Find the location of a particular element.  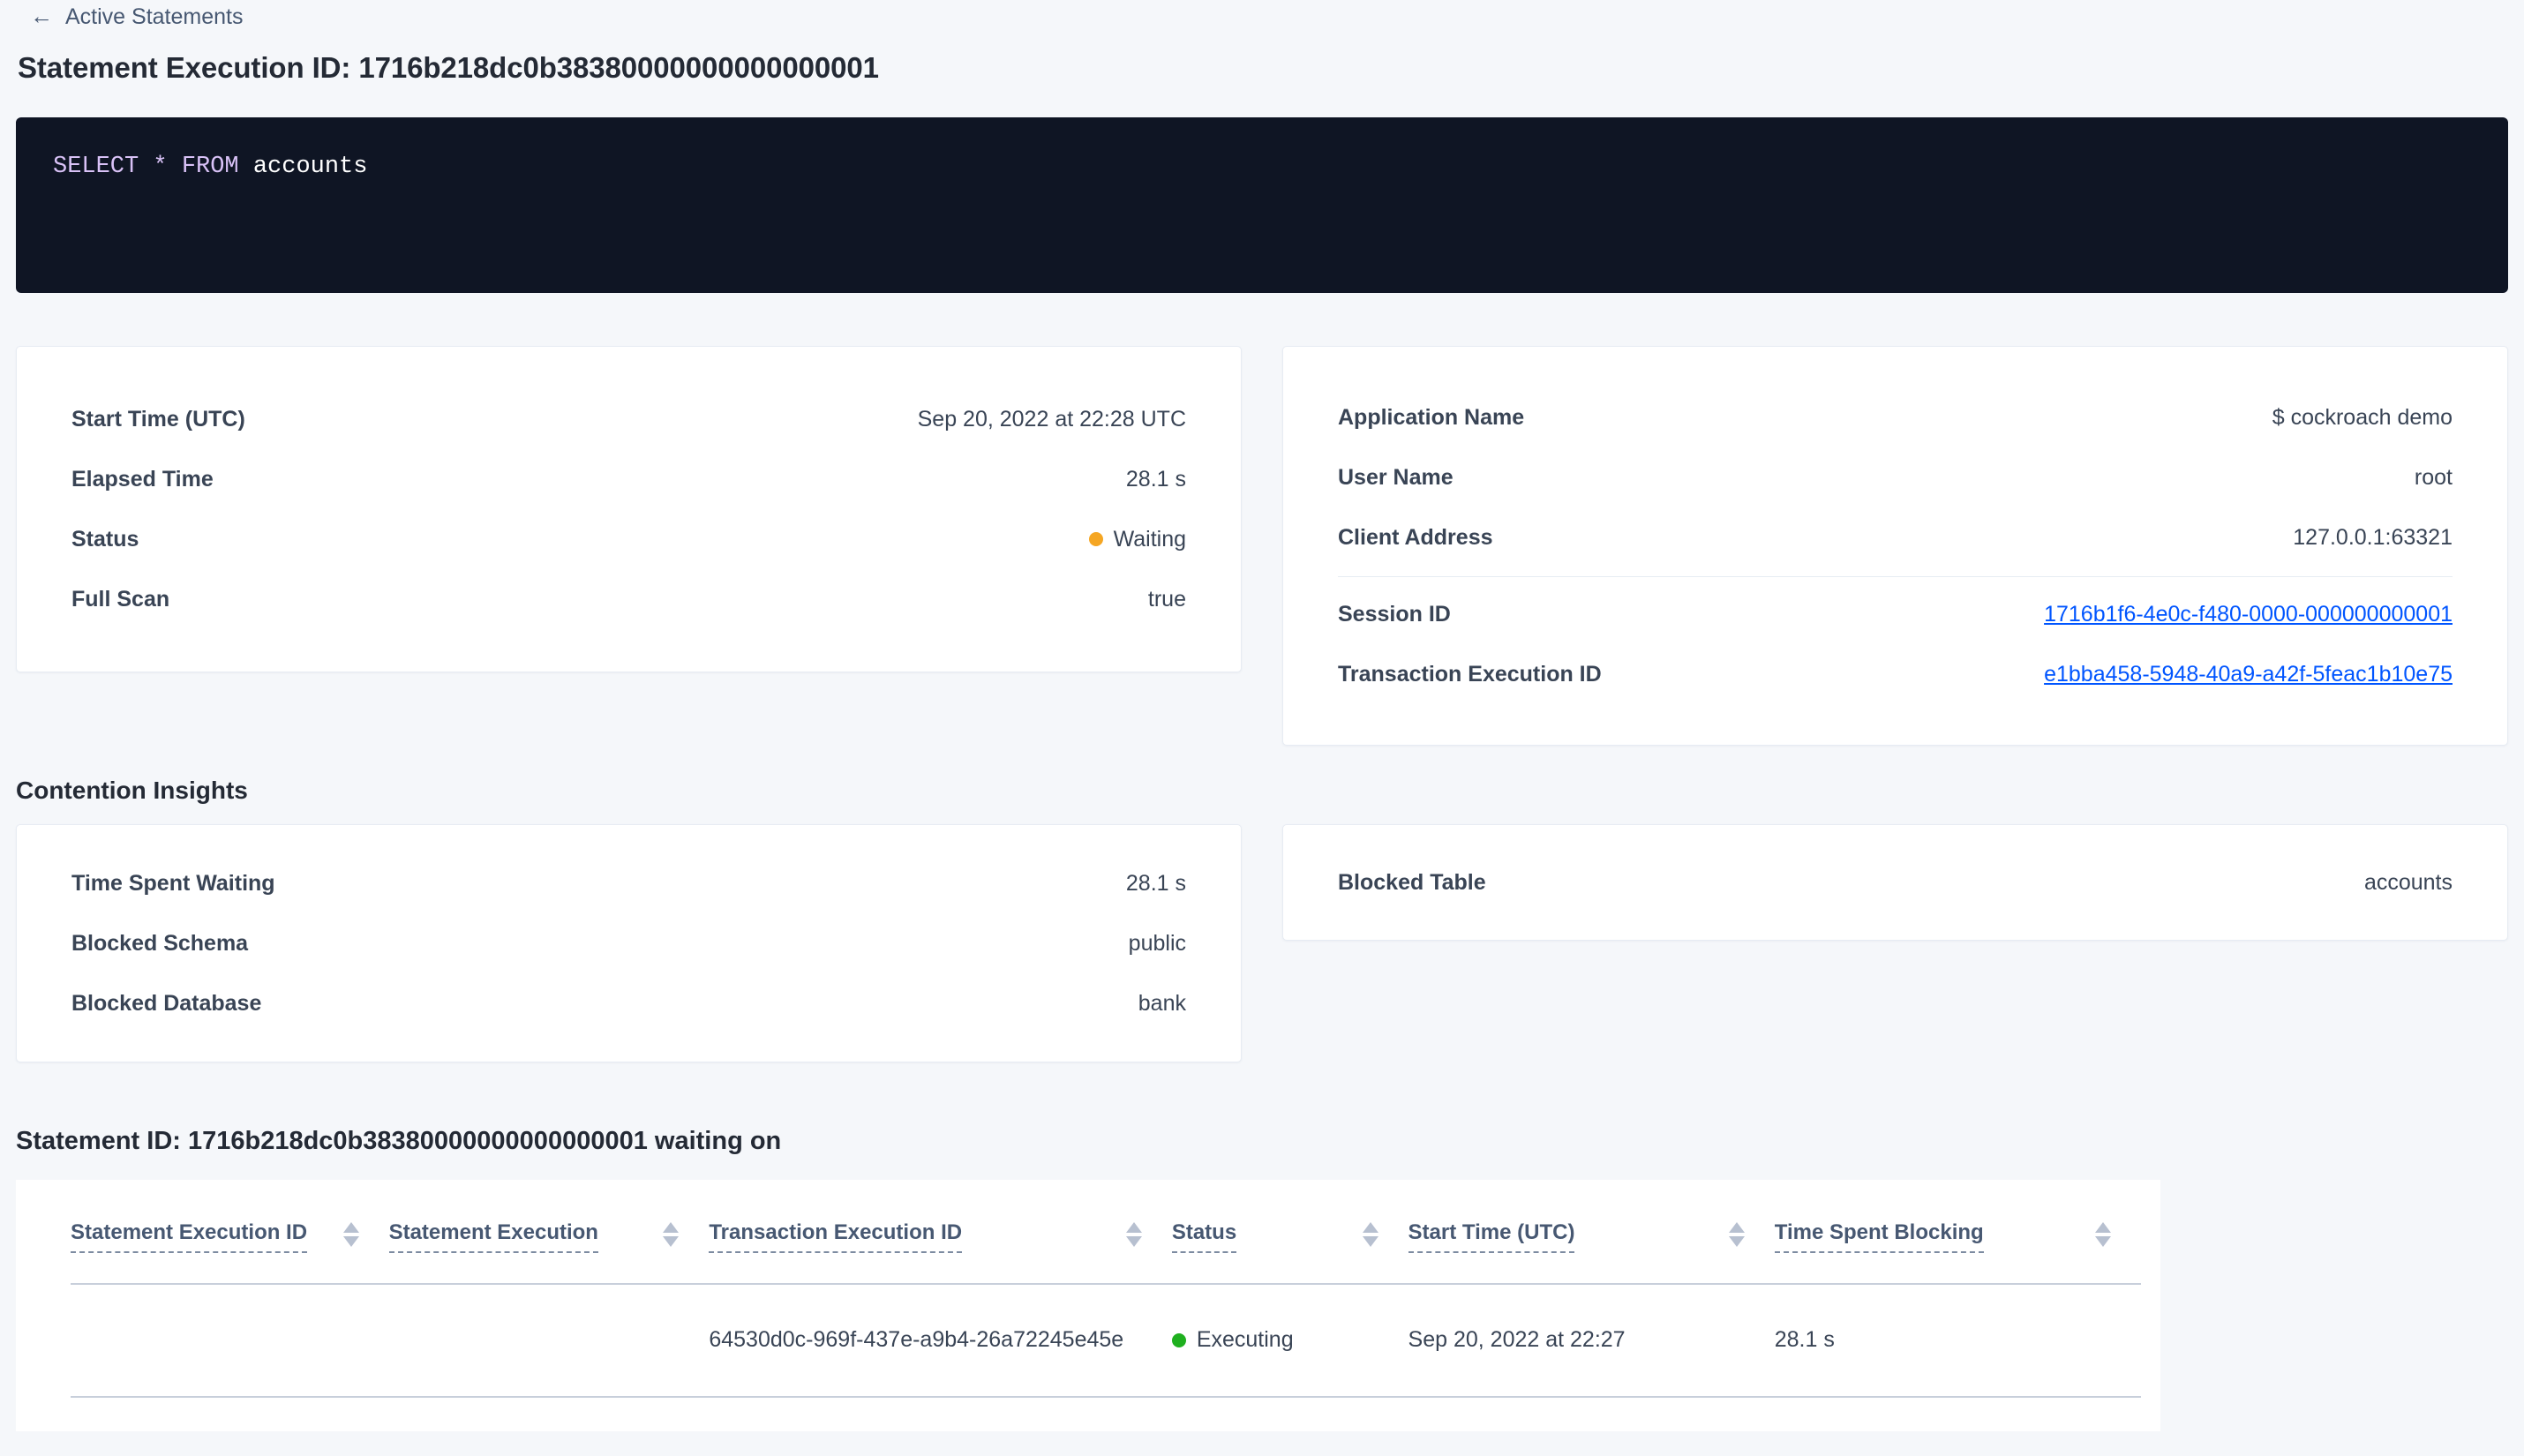

value-blocked-table: accounts is located at coordinates (2408, 882).